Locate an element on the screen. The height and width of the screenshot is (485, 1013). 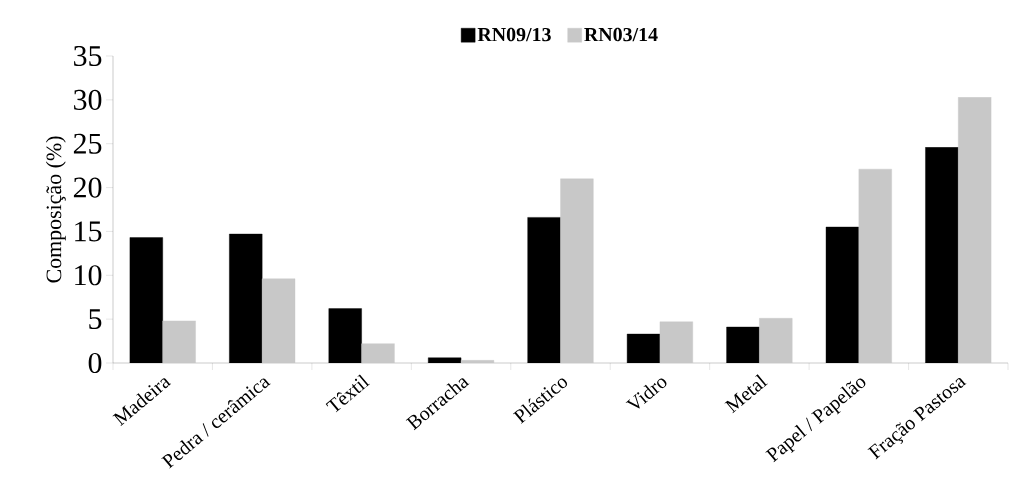
y-tick-label: 10 is located at coordinates (88, 275).